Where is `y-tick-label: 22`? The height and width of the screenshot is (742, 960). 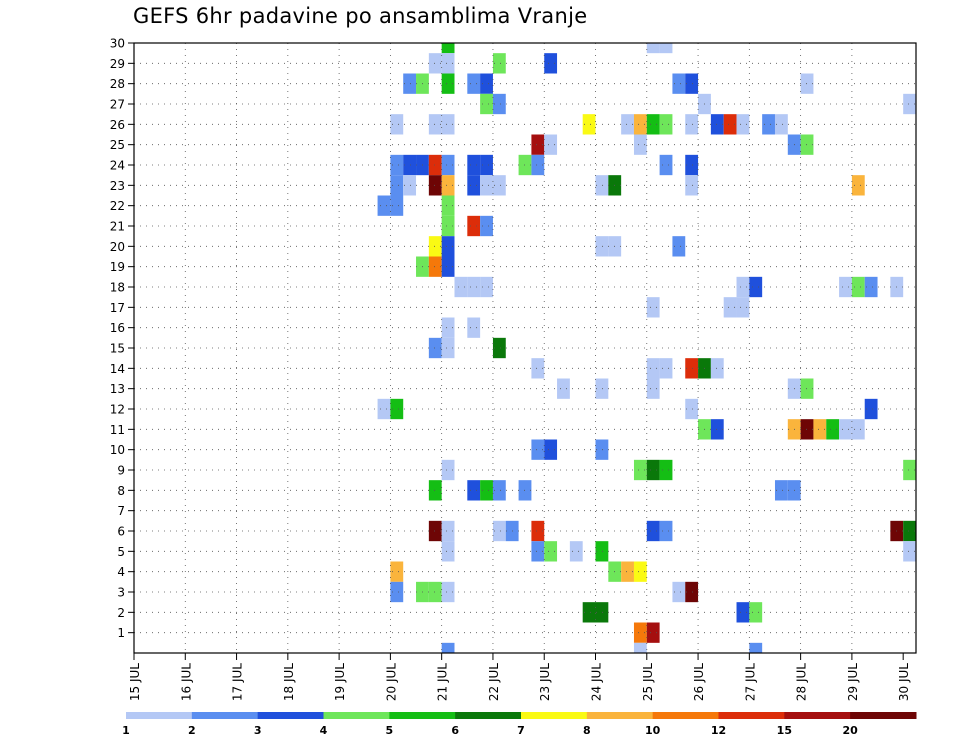 y-tick-label: 22 is located at coordinates (117, 206).